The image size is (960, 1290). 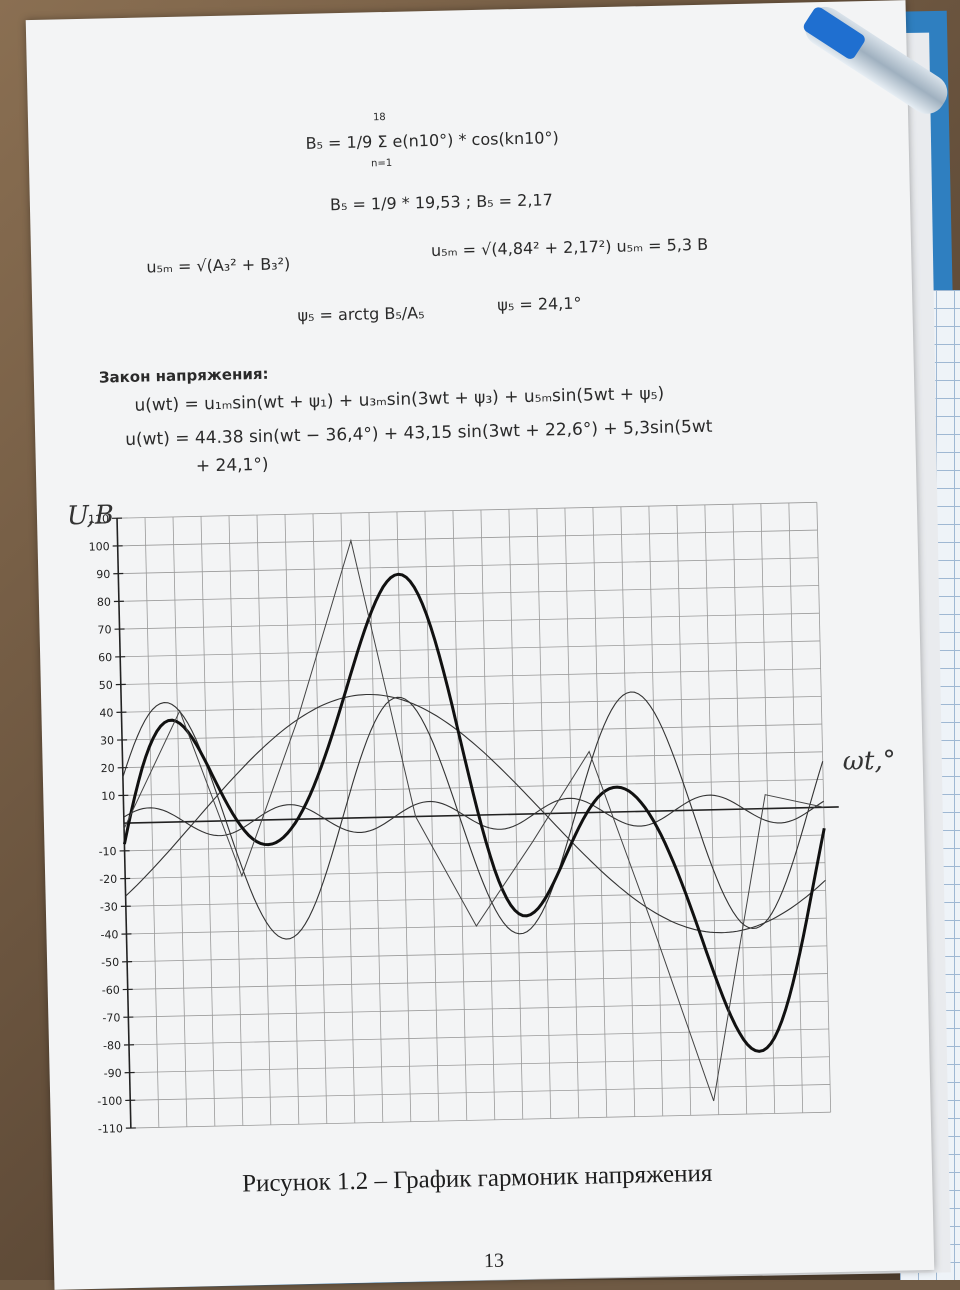 I want to click on psi5-value: ψ₅ = 24,1°, so click(x=539, y=304).